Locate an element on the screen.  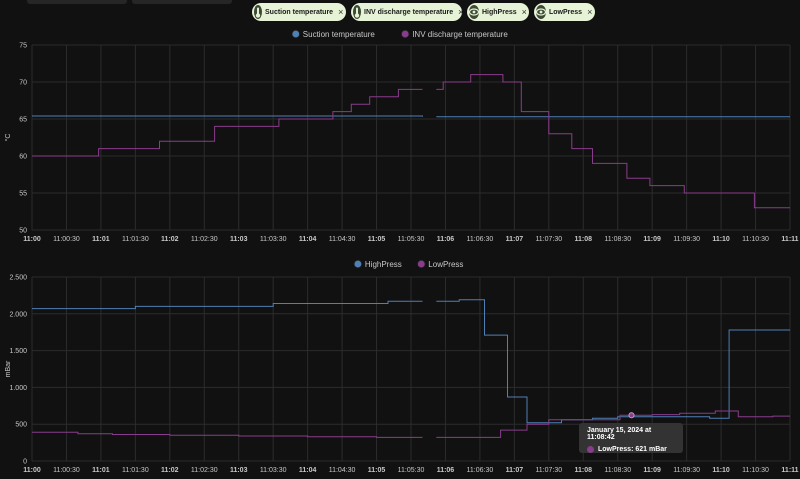
filter-chip-lowpress: LowPress × is located at coordinates (564, 12).